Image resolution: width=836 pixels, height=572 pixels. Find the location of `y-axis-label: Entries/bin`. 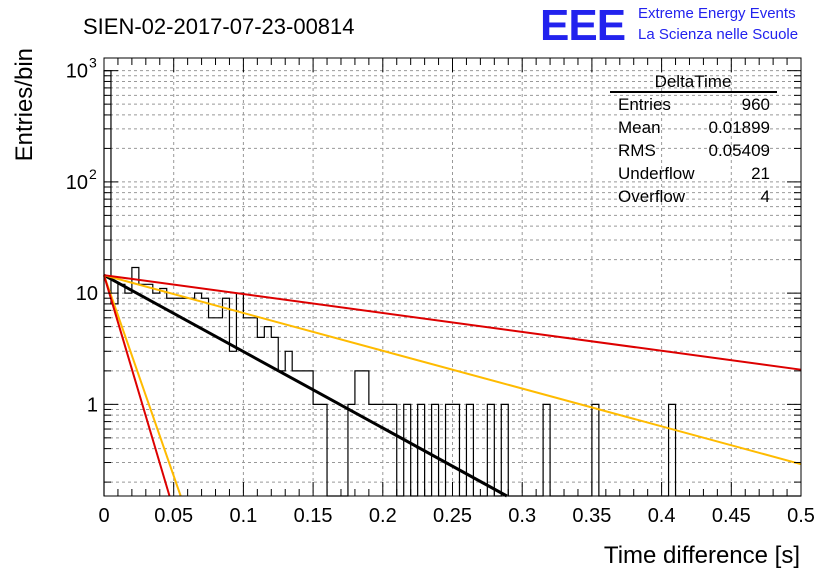

y-axis-label: Entries/bin is located at coordinates (24, 104).